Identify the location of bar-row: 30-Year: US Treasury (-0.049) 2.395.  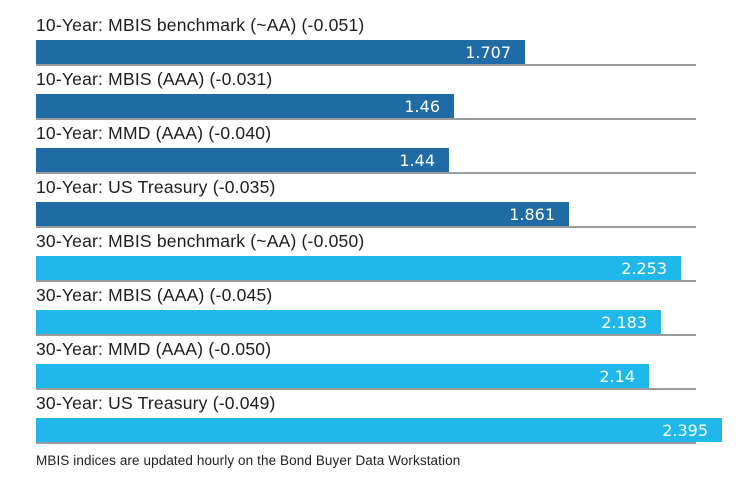
(388, 419).